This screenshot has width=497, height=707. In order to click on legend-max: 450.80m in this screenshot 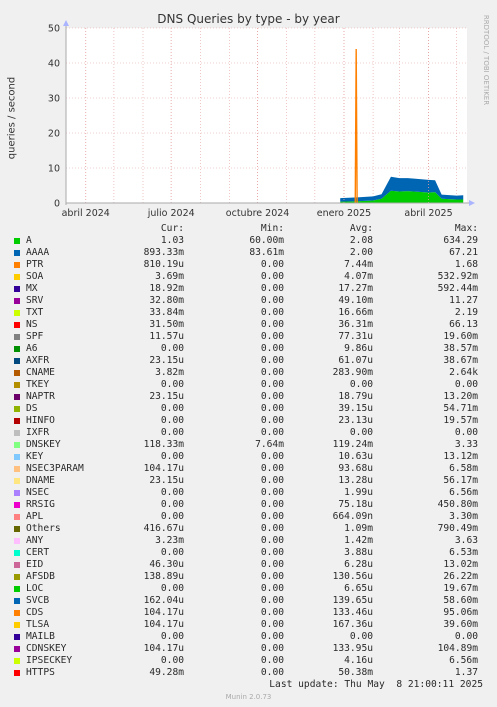, I will do `click(457, 504)`.